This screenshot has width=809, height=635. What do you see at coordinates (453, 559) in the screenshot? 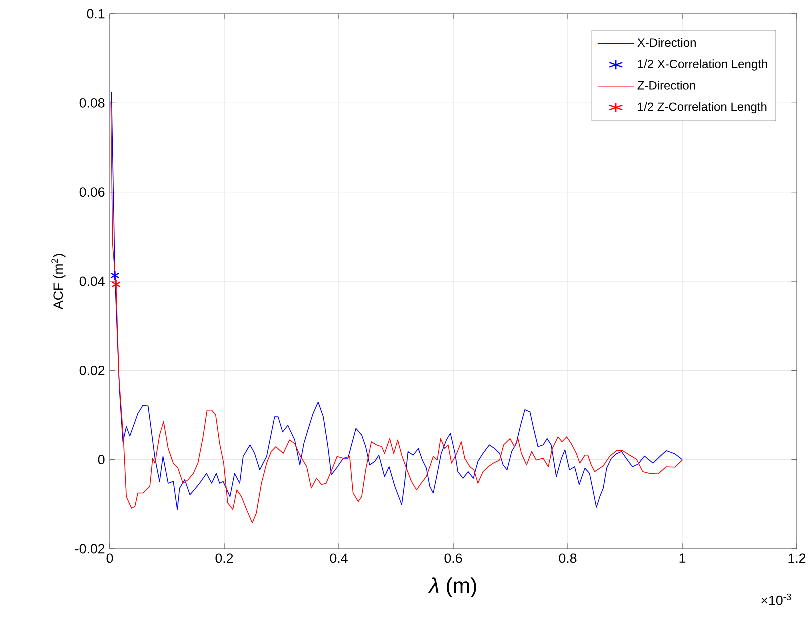
I see `x-tick-label: 0.6` at bounding box center [453, 559].